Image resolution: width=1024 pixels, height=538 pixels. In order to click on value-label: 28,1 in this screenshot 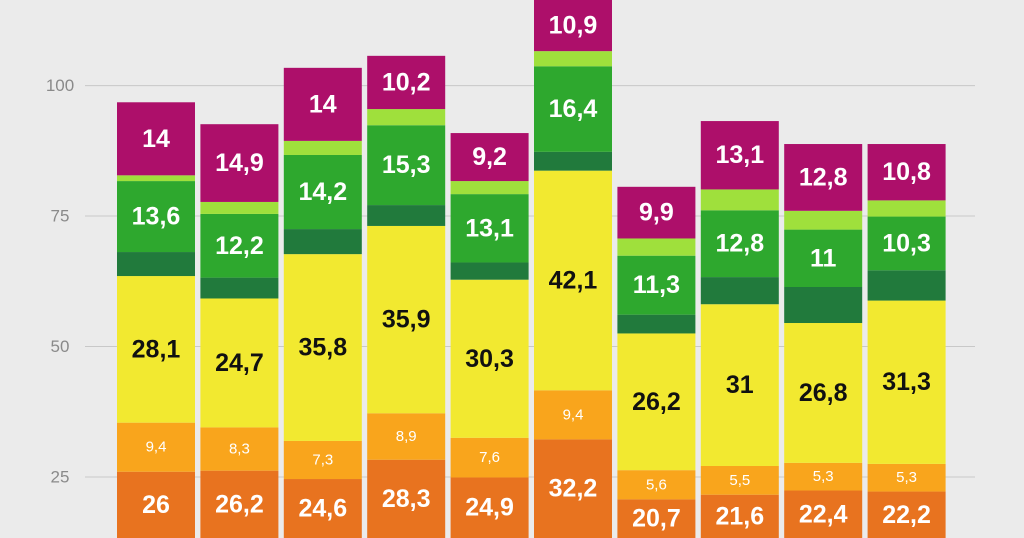, I will do `click(156, 349)`.